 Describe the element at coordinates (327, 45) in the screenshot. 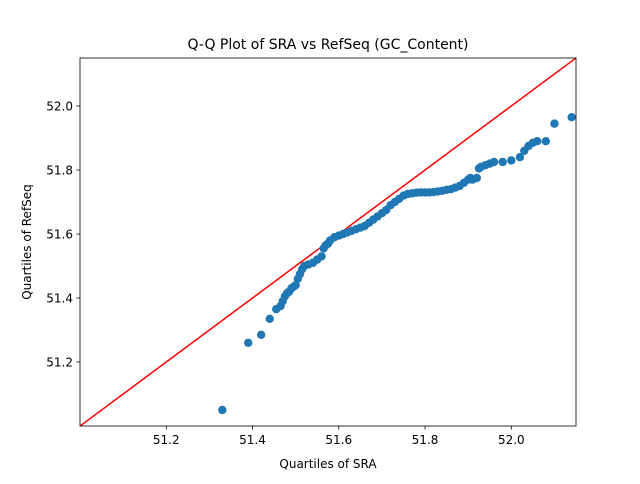

I see `chart-title: Q-Q Plot of SRA vs RefSeq (GC_Content)` at that location.